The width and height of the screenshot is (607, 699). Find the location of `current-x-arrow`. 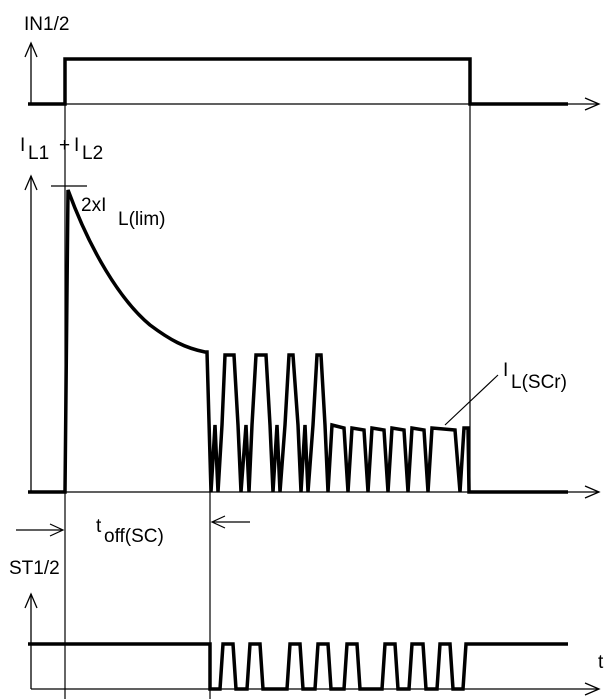

current-x-arrow is located at coordinates (592, 492).